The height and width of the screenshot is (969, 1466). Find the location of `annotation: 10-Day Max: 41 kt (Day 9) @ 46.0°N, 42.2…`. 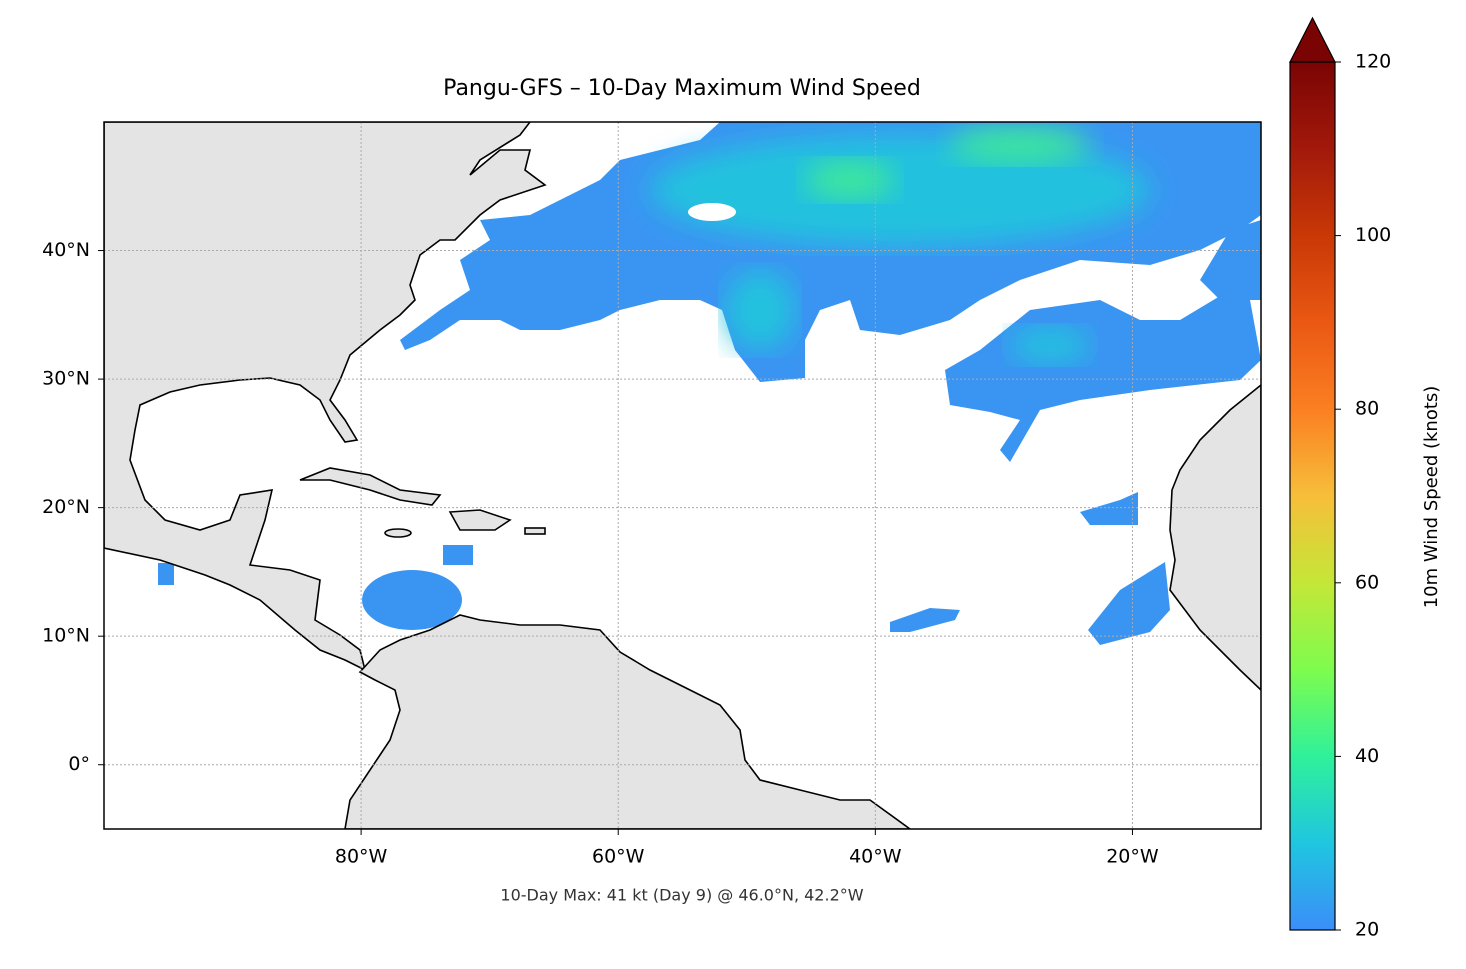

annotation: 10-Day Max: 41 kt (Day 9) @ 46.0°N, 42.2… is located at coordinates (681, 895).